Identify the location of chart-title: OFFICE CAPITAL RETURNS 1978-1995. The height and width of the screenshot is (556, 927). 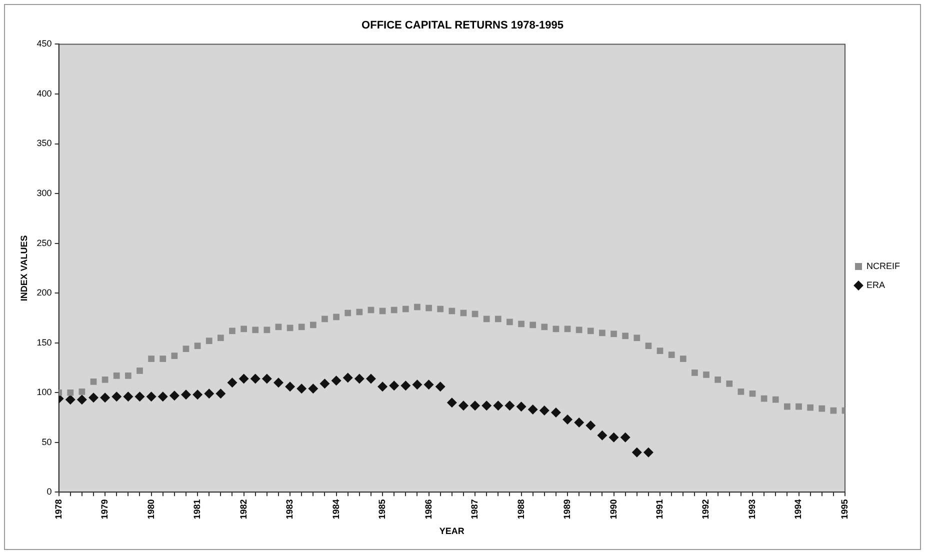
(463, 26).